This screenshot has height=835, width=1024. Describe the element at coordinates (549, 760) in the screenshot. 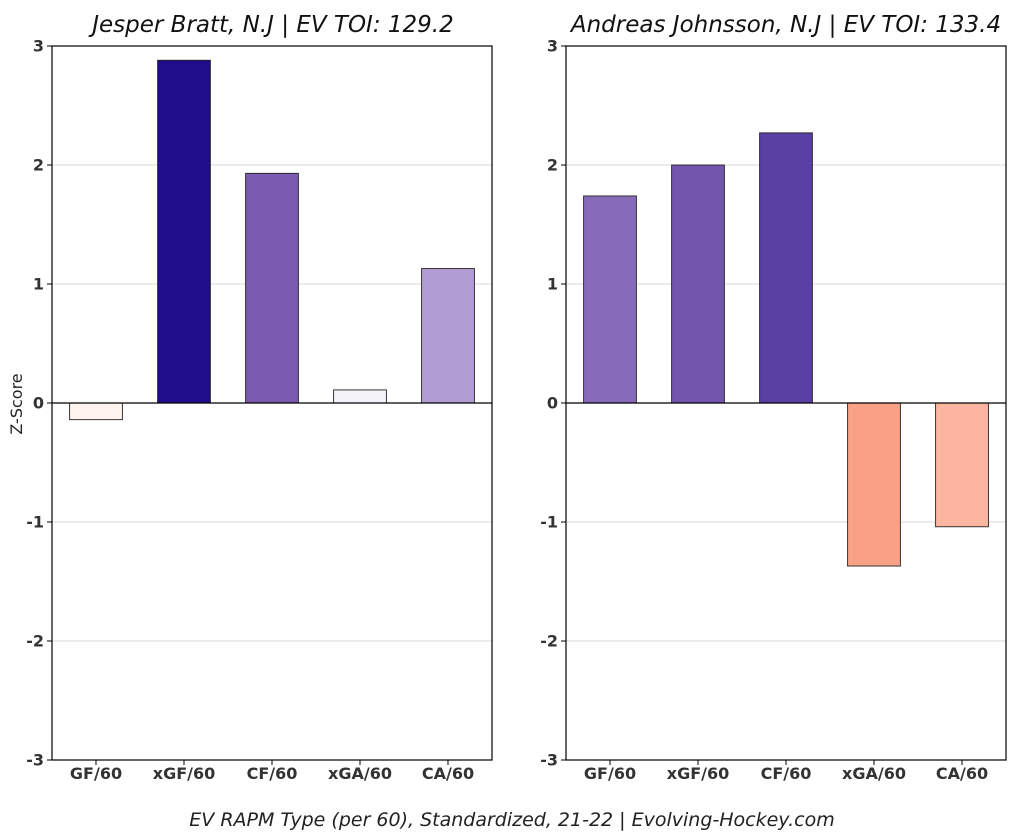

I see `right-y-tick-label: -3` at that location.